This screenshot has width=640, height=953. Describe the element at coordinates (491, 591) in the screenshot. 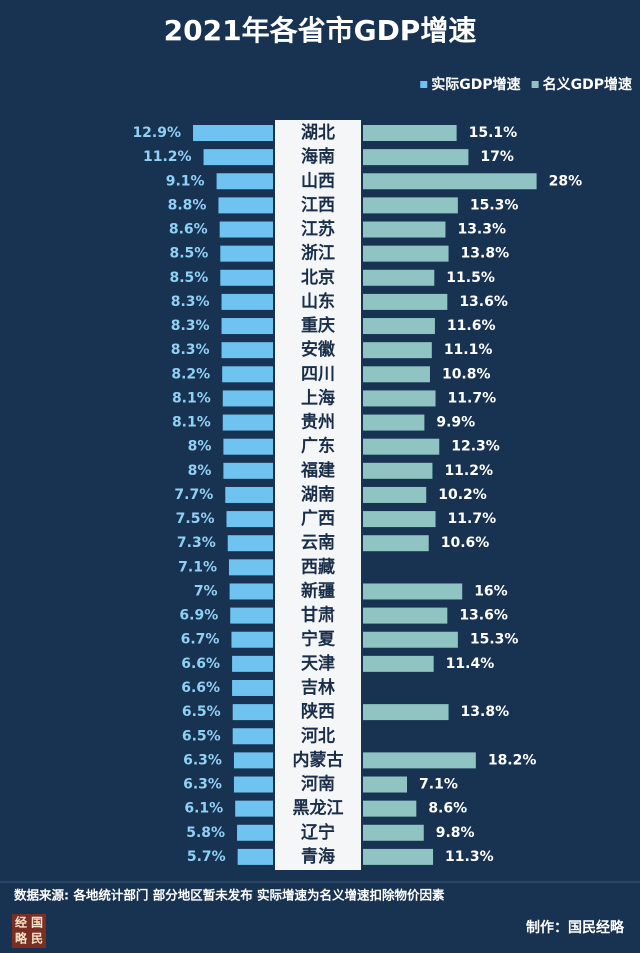

I see `value-label: 16%` at that location.